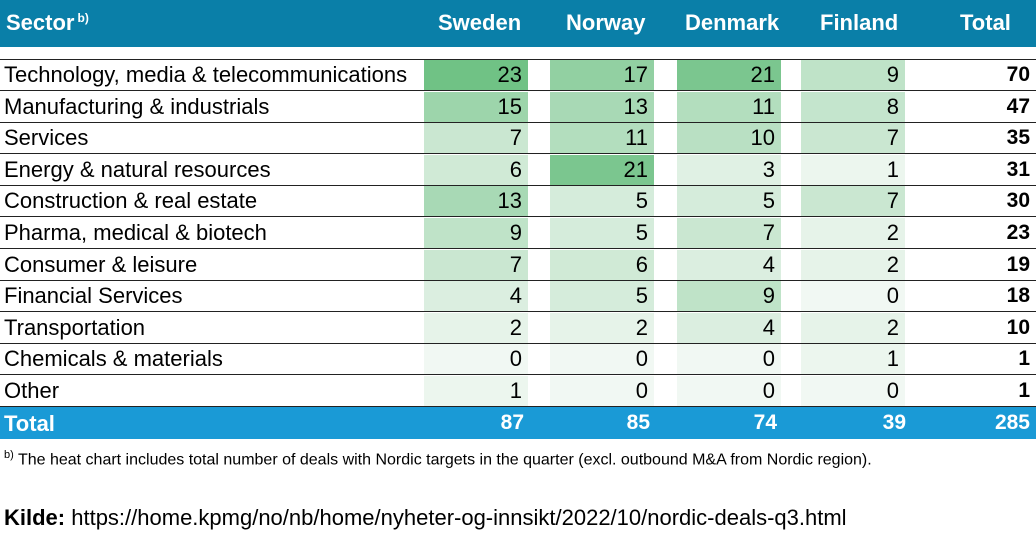 This screenshot has height=535, width=1036. I want to click on sector-label: Technology, media & telecommunications, so click(206, 74).